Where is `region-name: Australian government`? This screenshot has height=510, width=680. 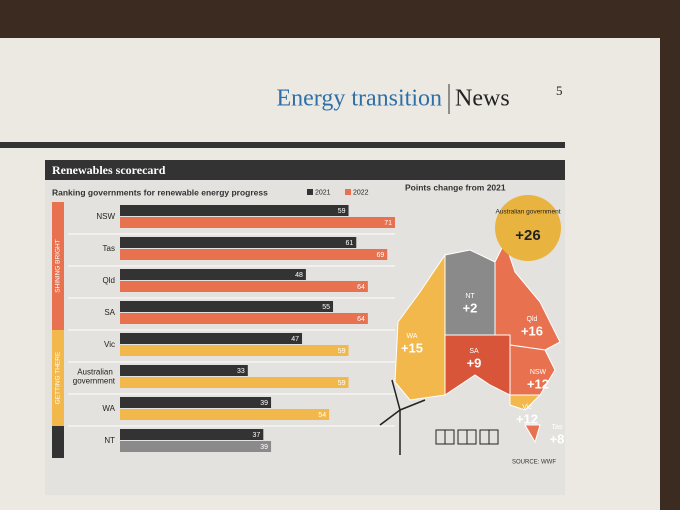 region-name: Australian government is located at coordinates (527, 212).